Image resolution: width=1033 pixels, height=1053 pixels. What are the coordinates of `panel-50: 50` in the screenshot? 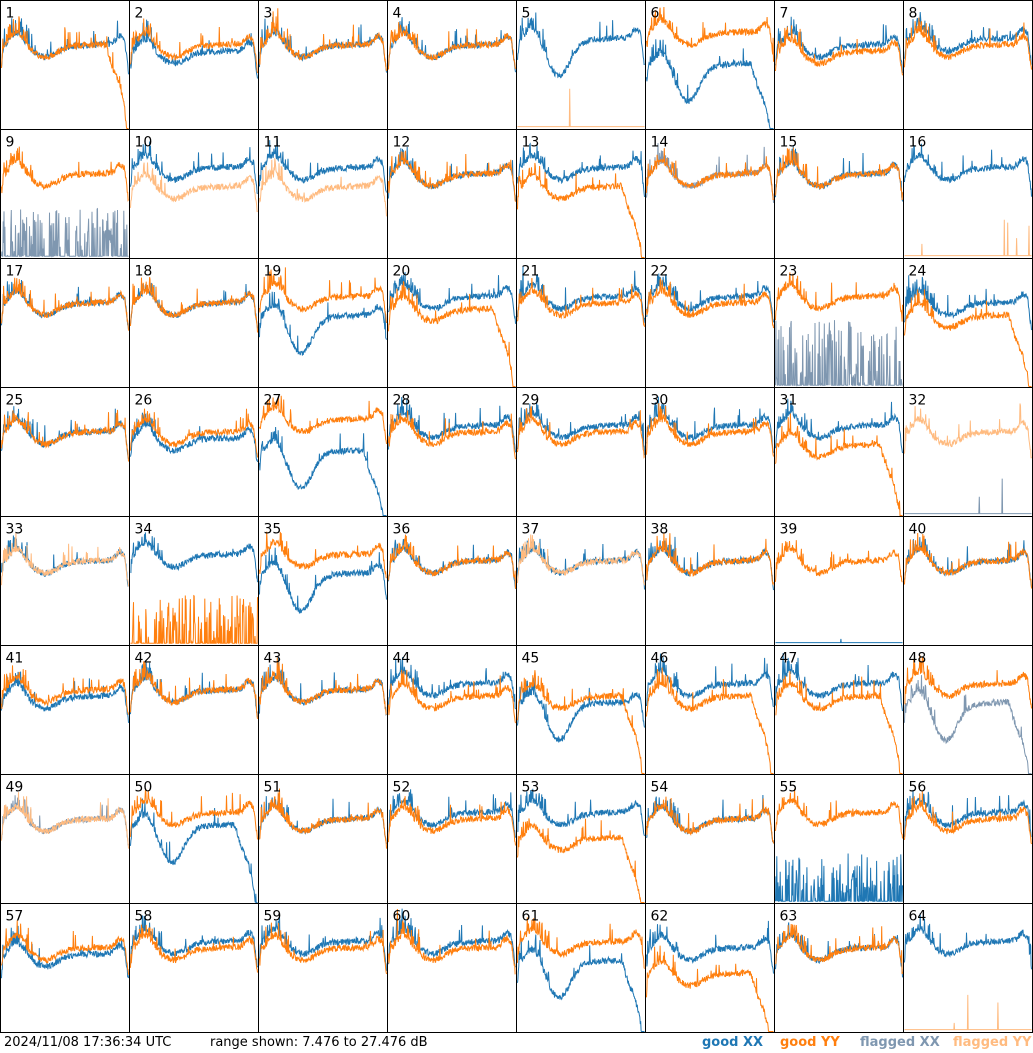 It's located at (194, 839).